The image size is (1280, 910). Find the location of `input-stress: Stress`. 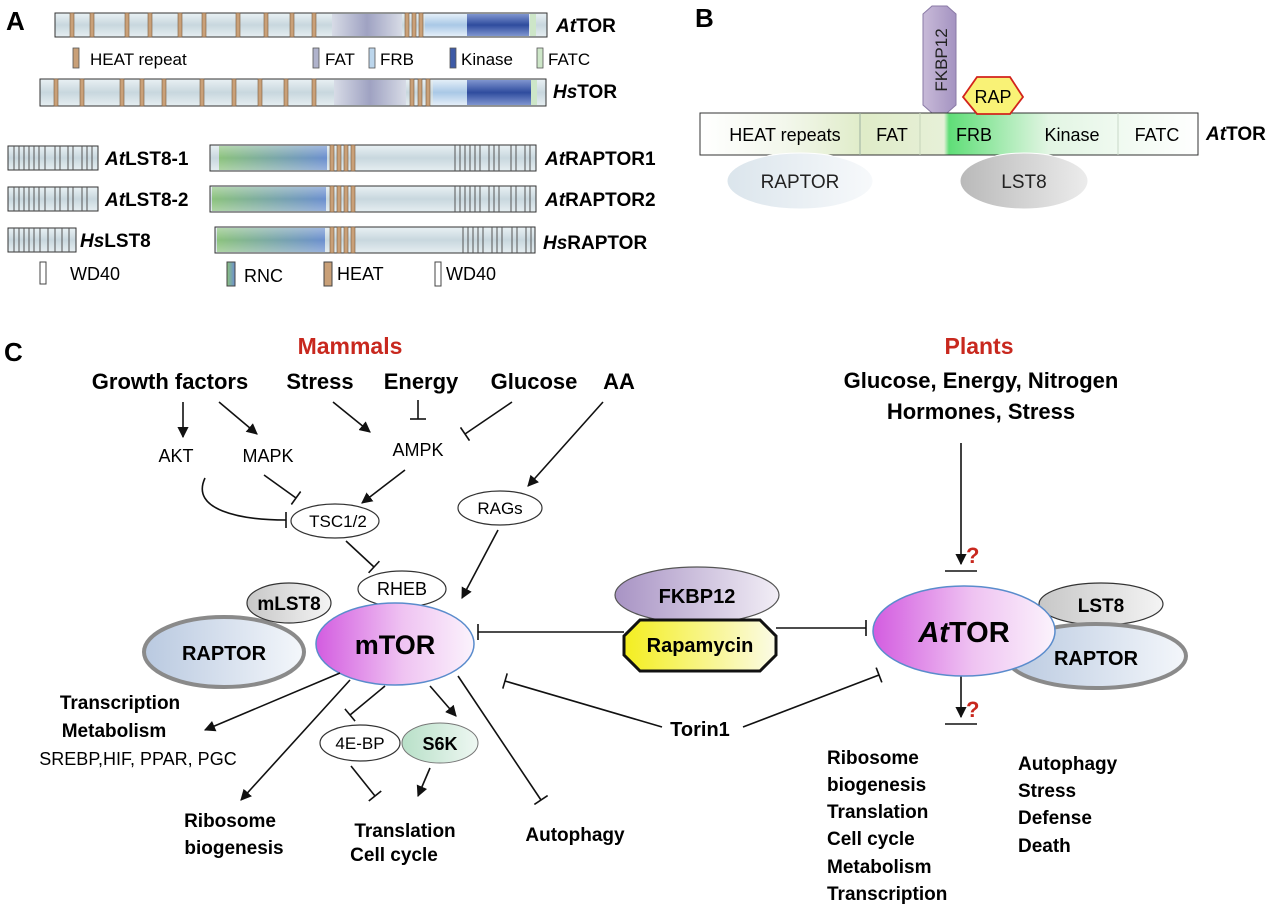

input-stress: Stress is located at coordinates (319, 381).